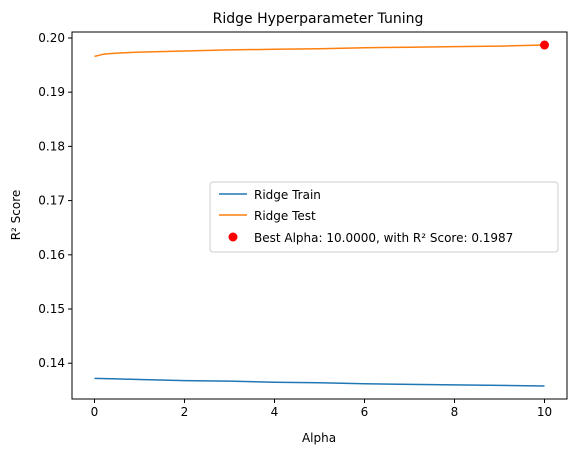 This screenshot has height=455, width=576. I want to click on x-tick-label: 2, so click(185, 412).